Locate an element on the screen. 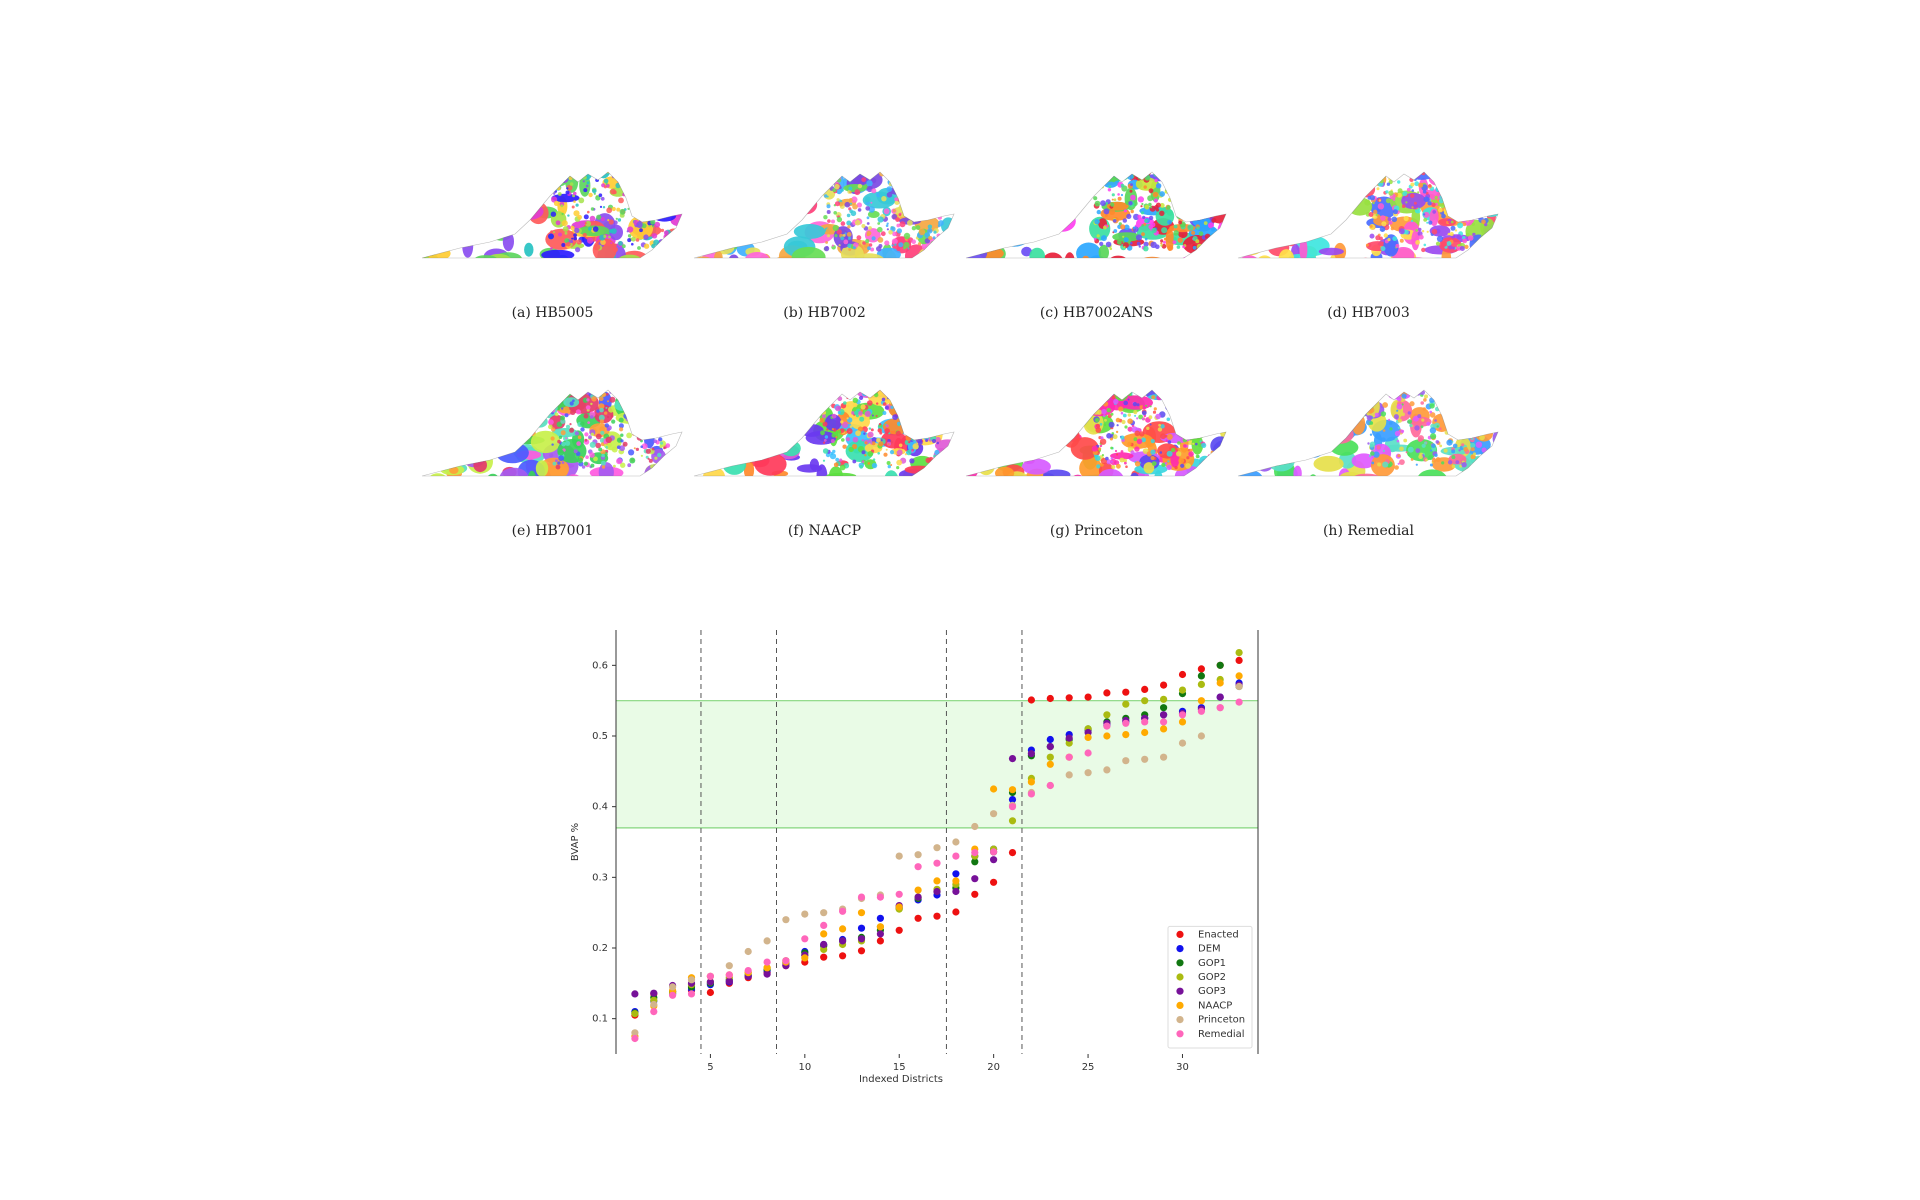  district-map: (h) Remedial is located at coordinates (1368, 475).